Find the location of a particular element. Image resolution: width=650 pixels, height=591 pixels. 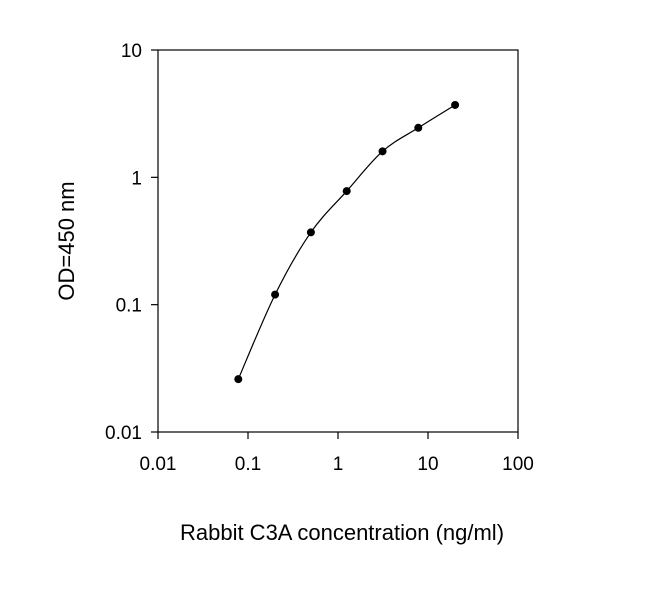

y-tick-label: 1 is located at coordinates (136, 178).